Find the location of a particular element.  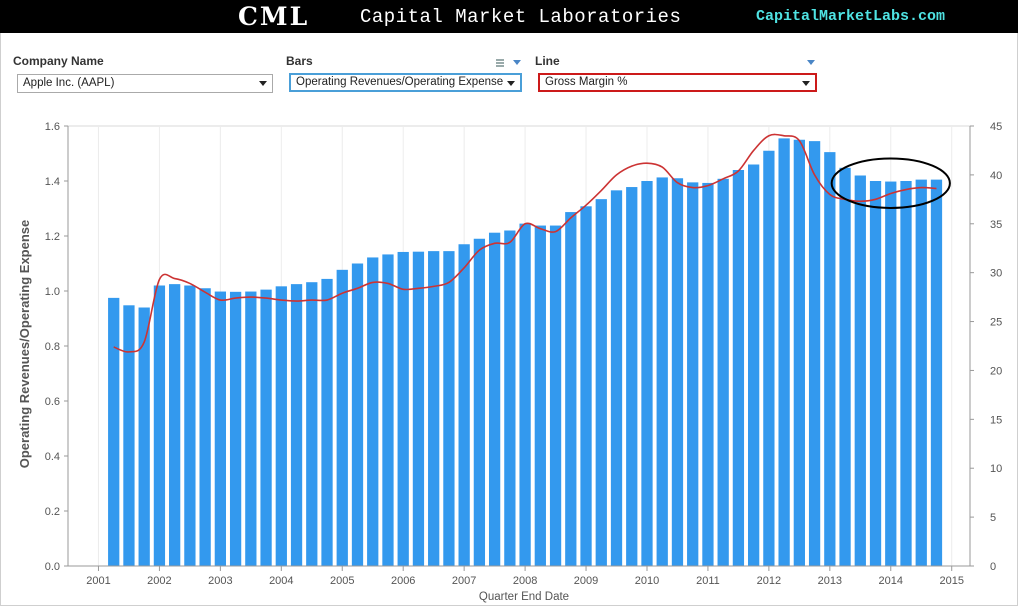

line-select-value: Gross Margin % is located at coordinates (586, 82).